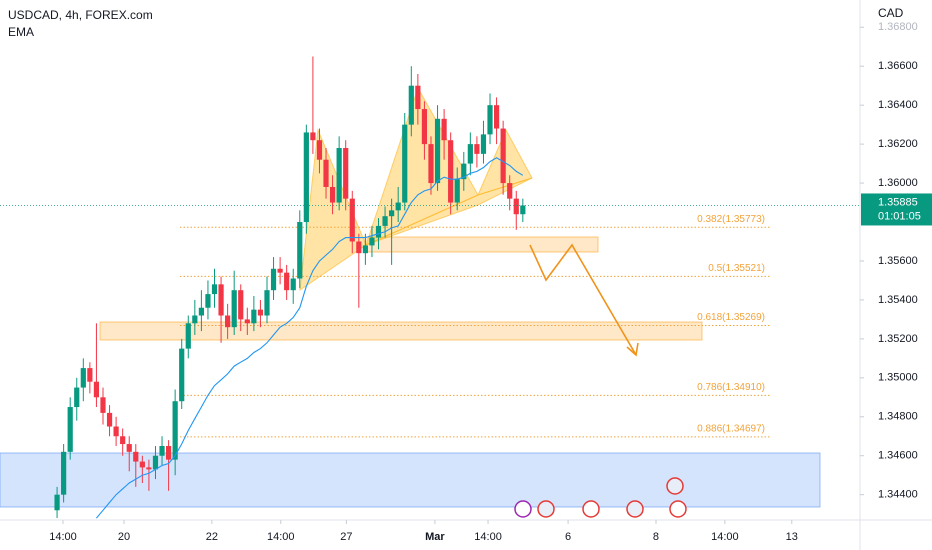  Describe the element at coordinates (898, 66) in the screenshot. I see `y-tick-label: 1.36600` at that location.